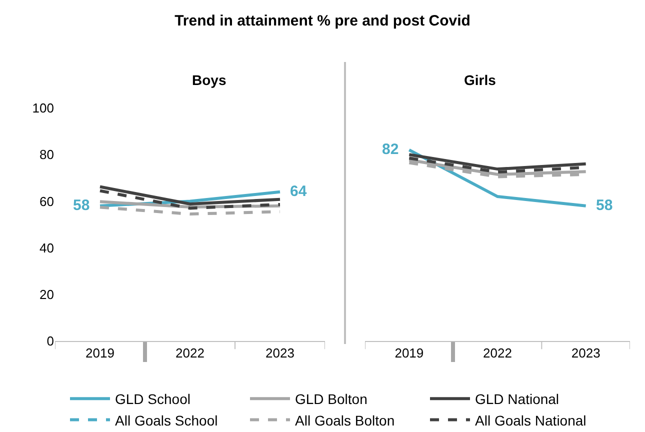 This screenshot has height=432, width=645. I want to click on legend-label: GLD School, so click(152, 399).